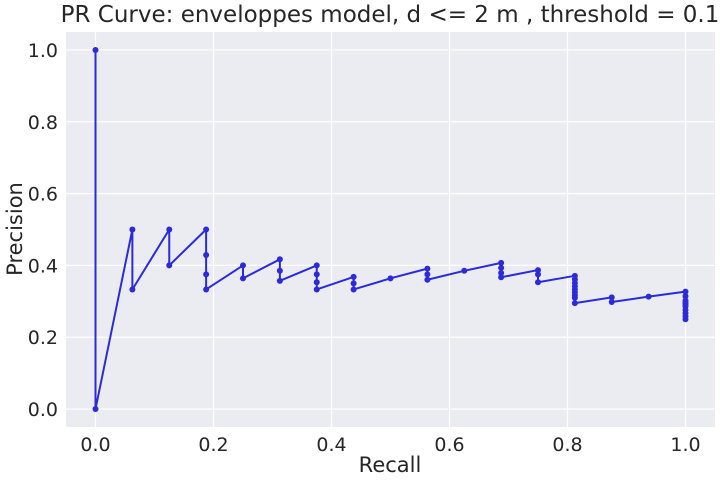  What do you see at coordinates (390, 465) in the screenshot?
I see `x-axis-label: Recall` at bounding box center [390, 465].